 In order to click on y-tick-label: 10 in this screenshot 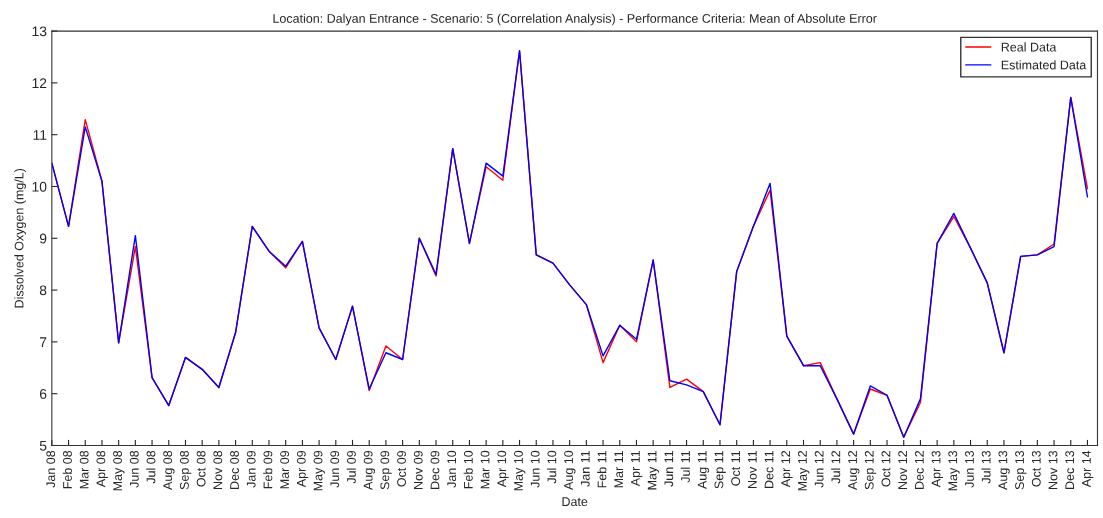, I will do `click(39, 186)`.